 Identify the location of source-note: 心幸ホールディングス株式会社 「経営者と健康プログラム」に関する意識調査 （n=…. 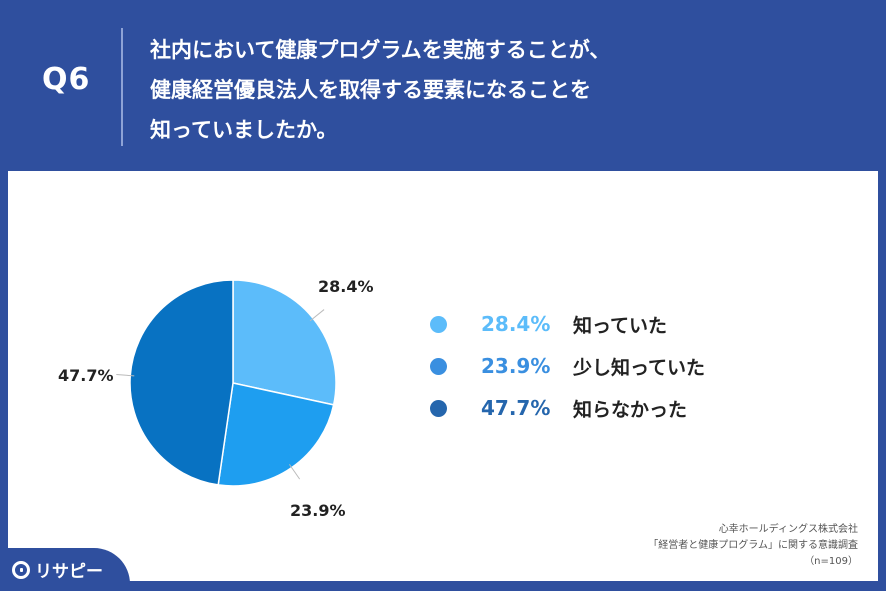
(753, 546).